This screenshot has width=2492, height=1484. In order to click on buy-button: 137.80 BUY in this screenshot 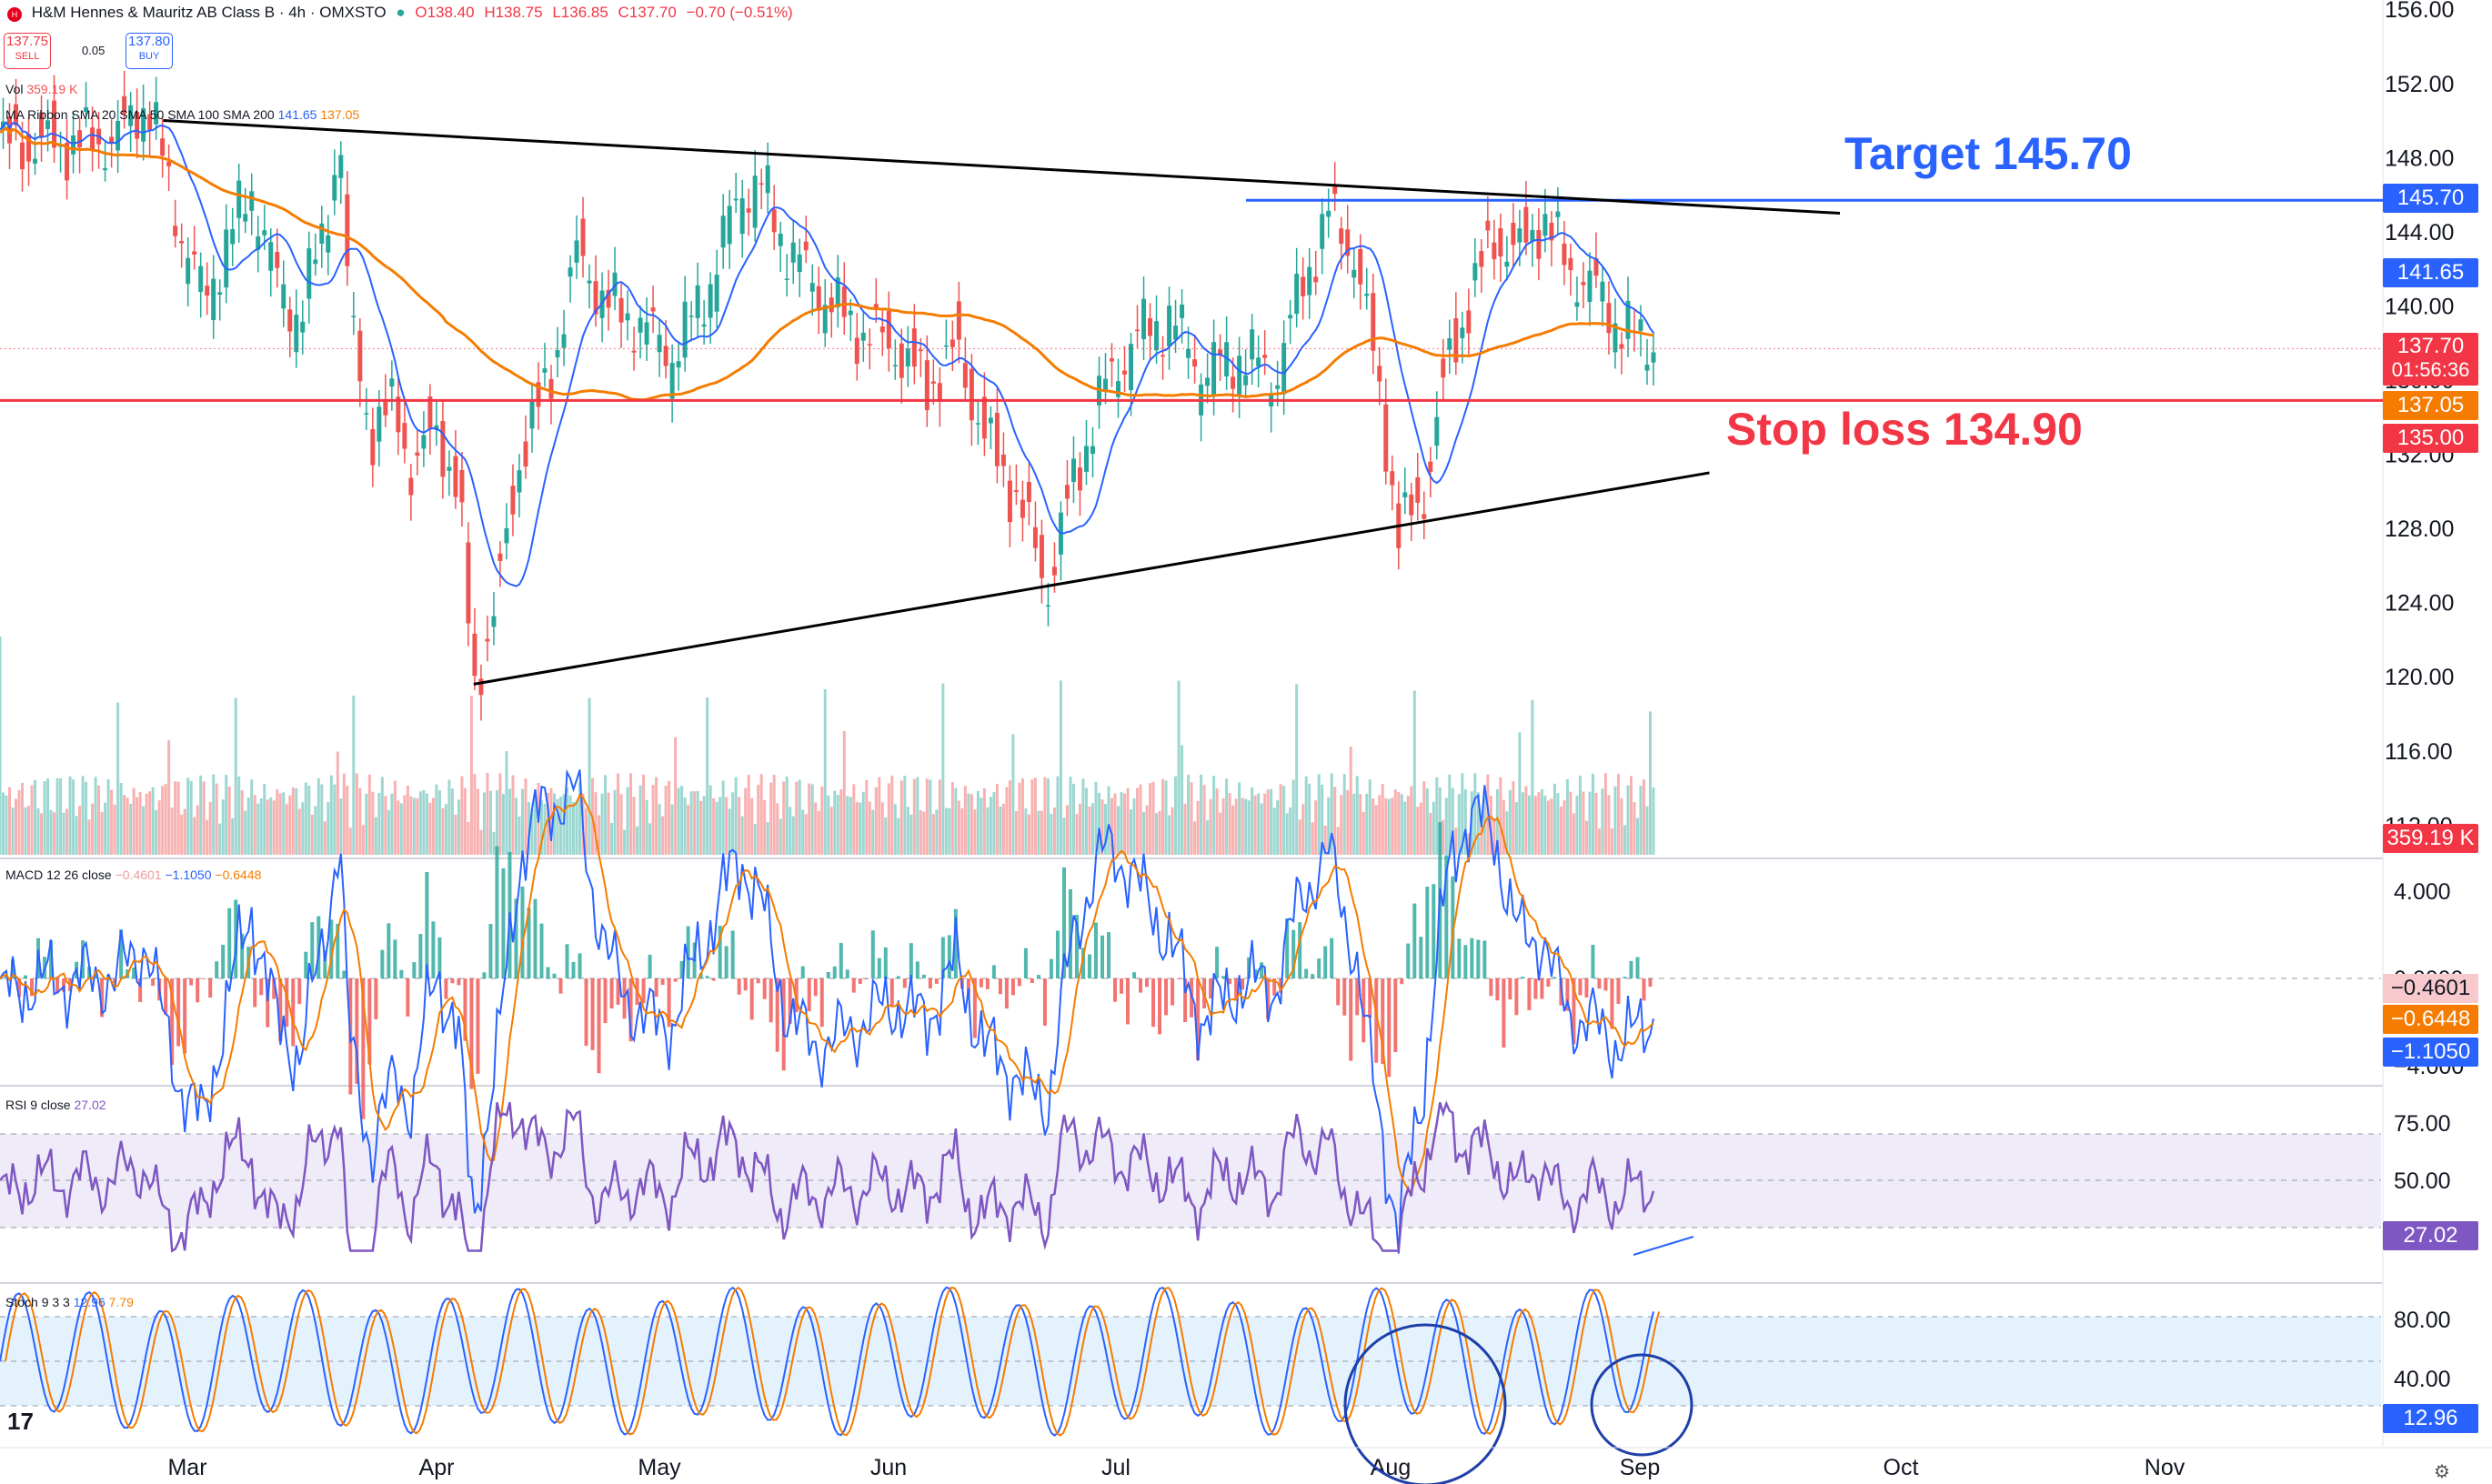, I will do `click(149, 51)`.